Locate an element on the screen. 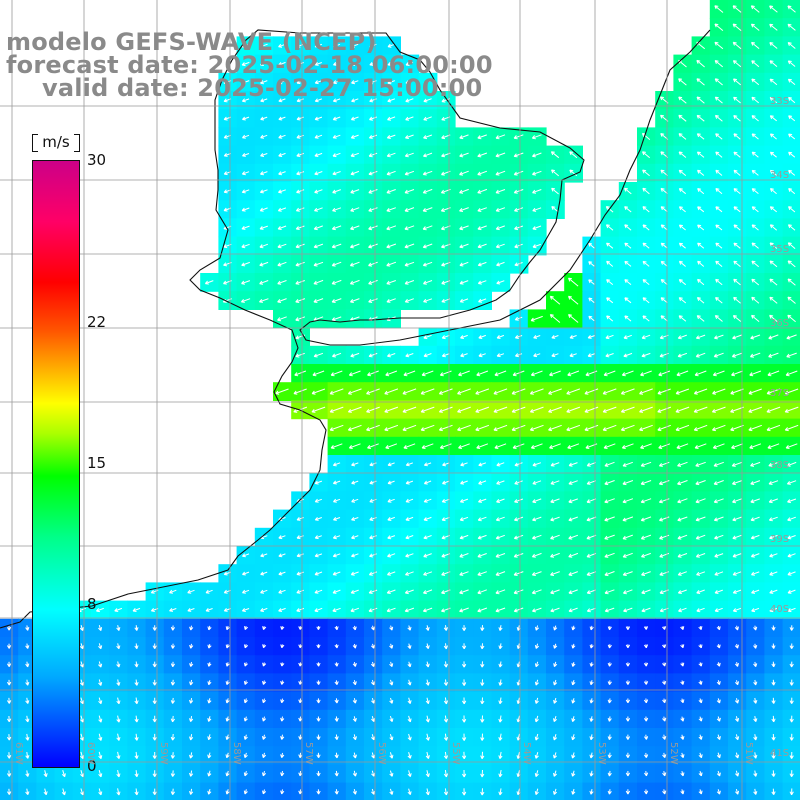 The height and width of the screenshot is (800, 800). latitude-label: 37S is located at coordinates (780, 393).